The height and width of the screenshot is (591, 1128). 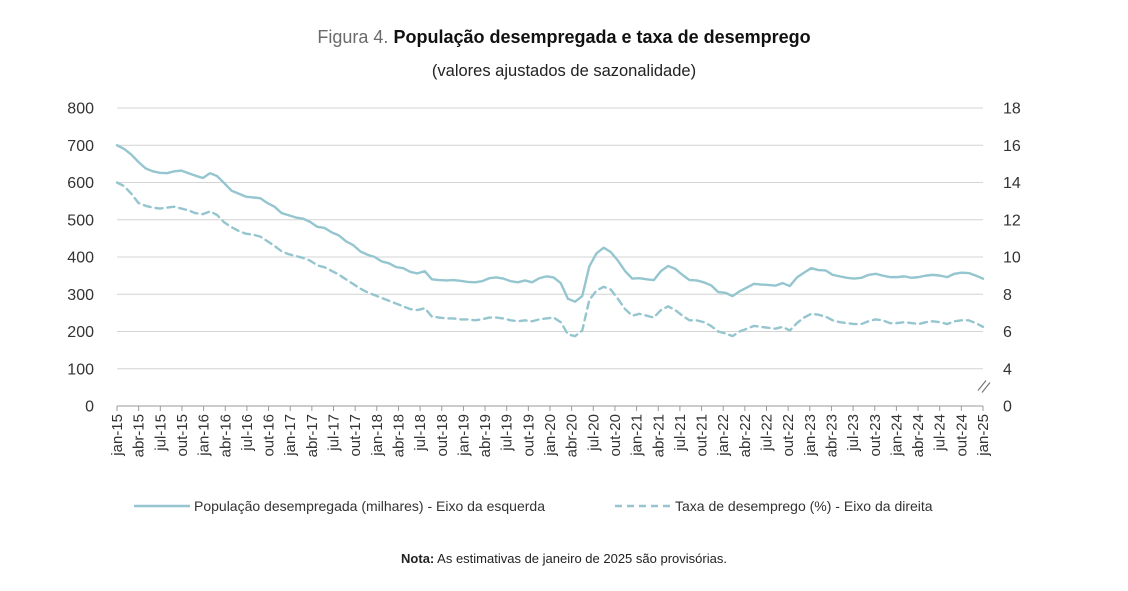 What do you see at coordinates (896, 435) in the screenshot?
I see `x-tick-label: jan-24` at bounding box center [896, 435].